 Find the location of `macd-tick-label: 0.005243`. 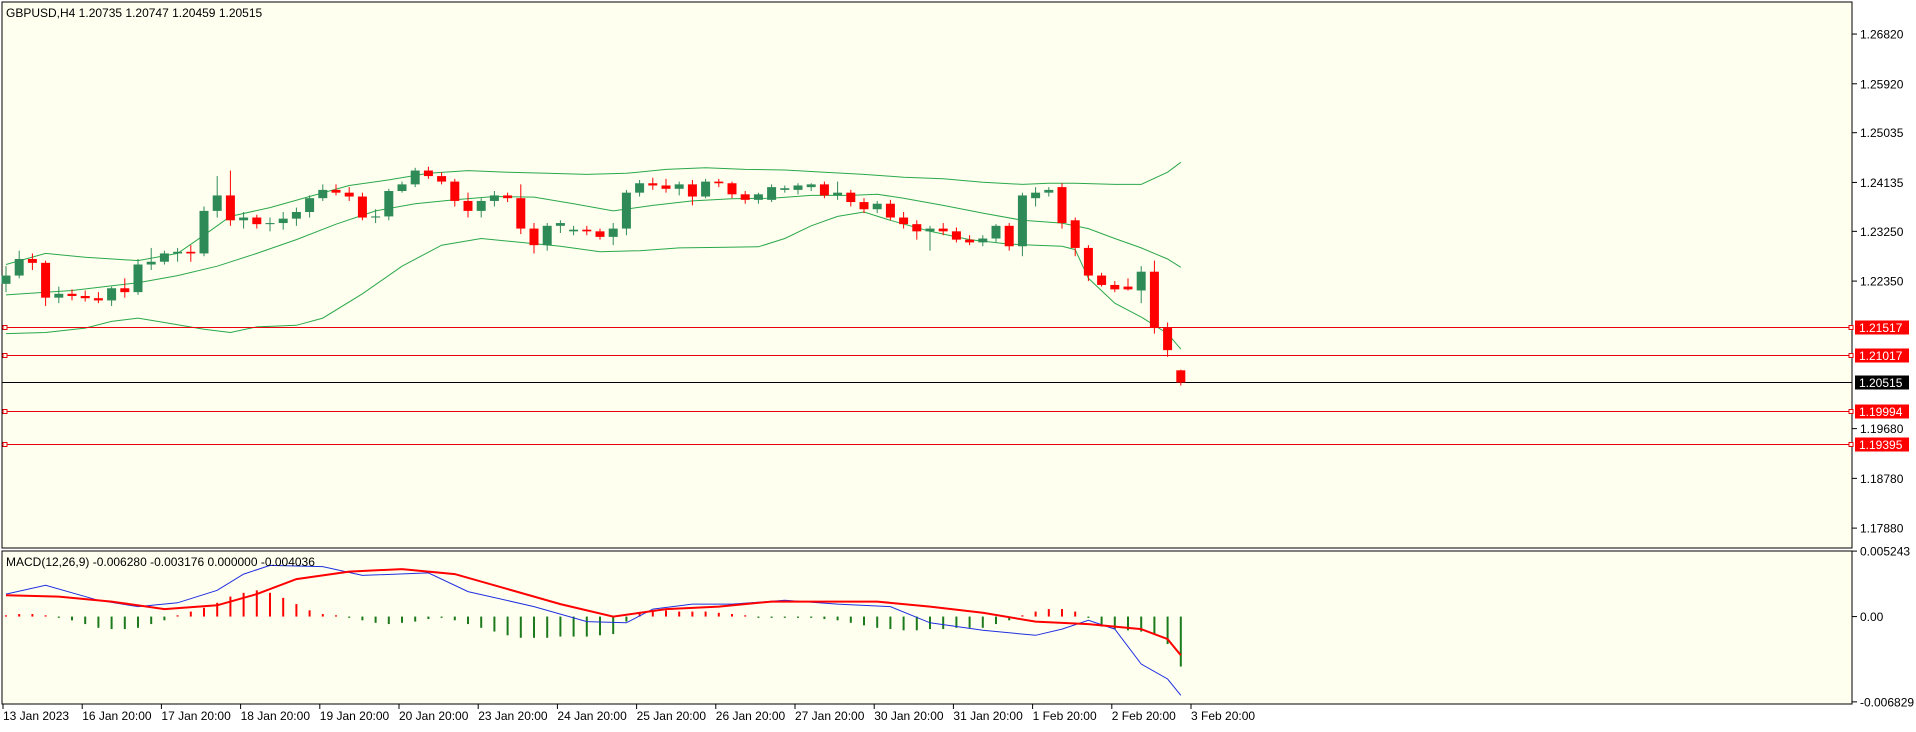

macd-tick-label: 0.005243 is located at coordinates (1885, 552).